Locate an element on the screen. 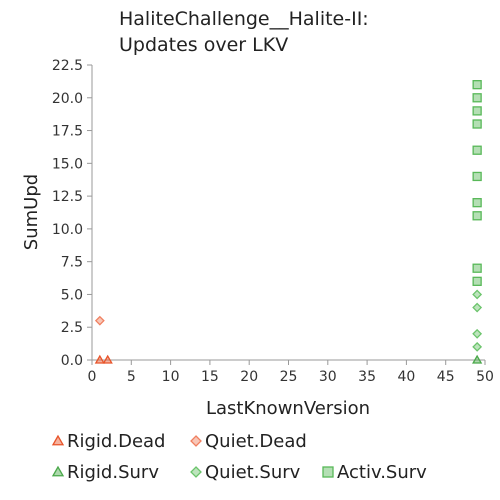 This screenshot has height=500, width=500. chart-title-line-1: HaliteChallenge__Halite-II: is located at coordinates (244, 19).